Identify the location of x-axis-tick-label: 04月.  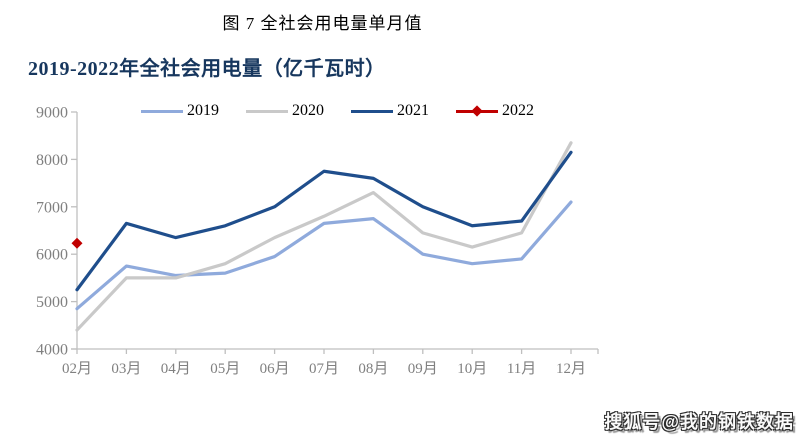
(176, 369).